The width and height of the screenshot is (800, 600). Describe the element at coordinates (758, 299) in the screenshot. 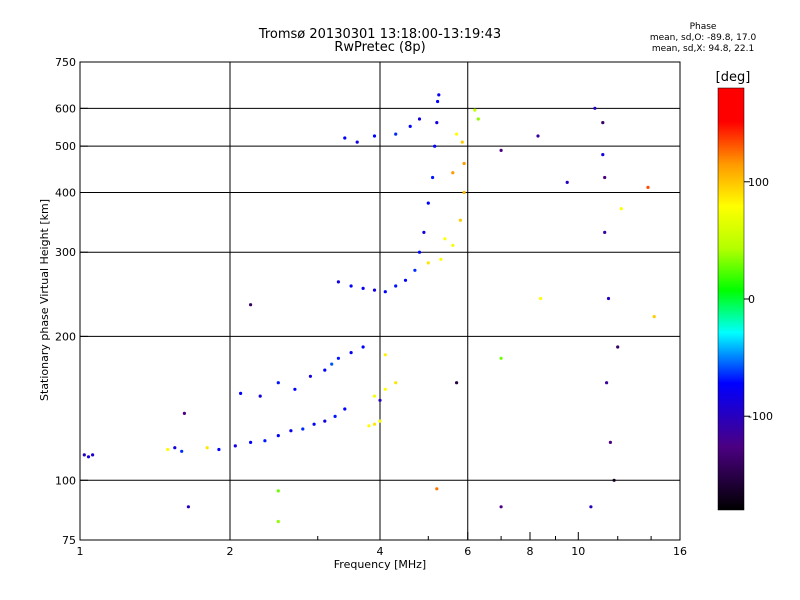

I see `colorbar-ticks: 100 0 -100` at that location.